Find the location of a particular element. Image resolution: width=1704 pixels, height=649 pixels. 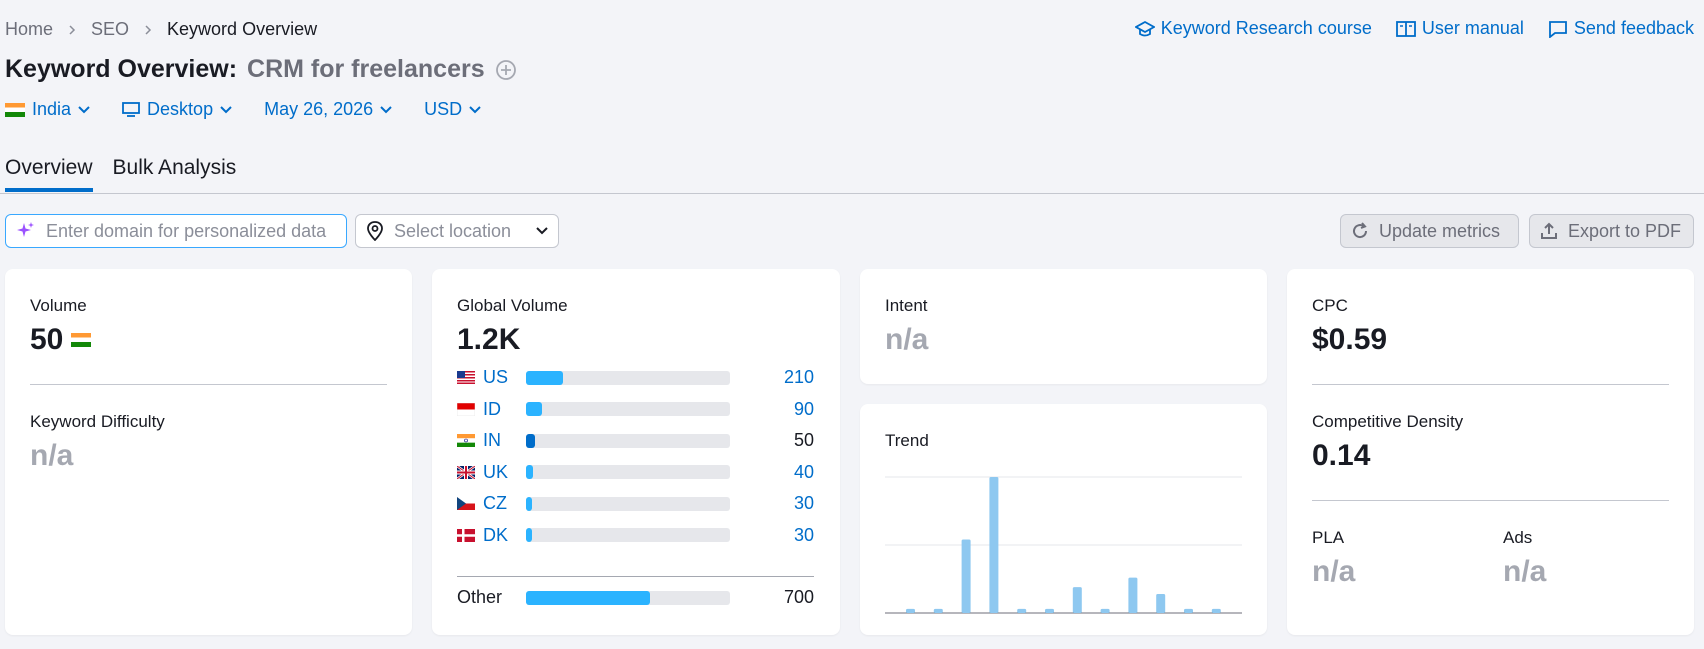

breadcrumb-home: Home is located at coordinates (29, 29).